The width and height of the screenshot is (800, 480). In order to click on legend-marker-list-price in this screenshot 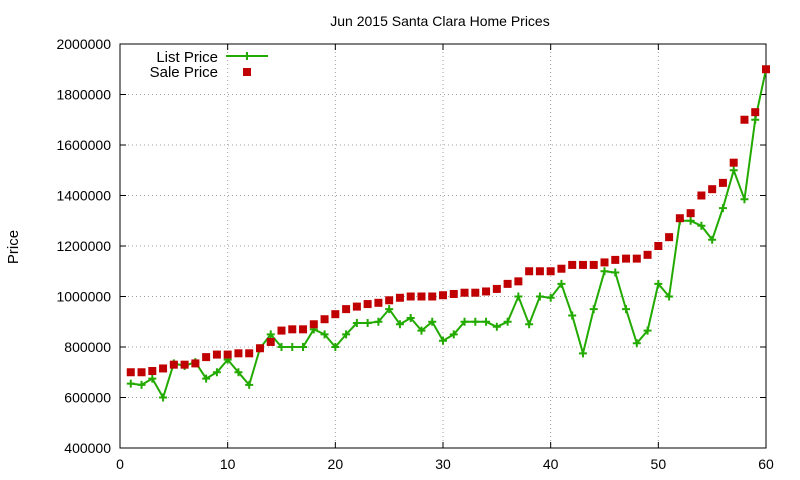, I will do `click(247, 56)`.